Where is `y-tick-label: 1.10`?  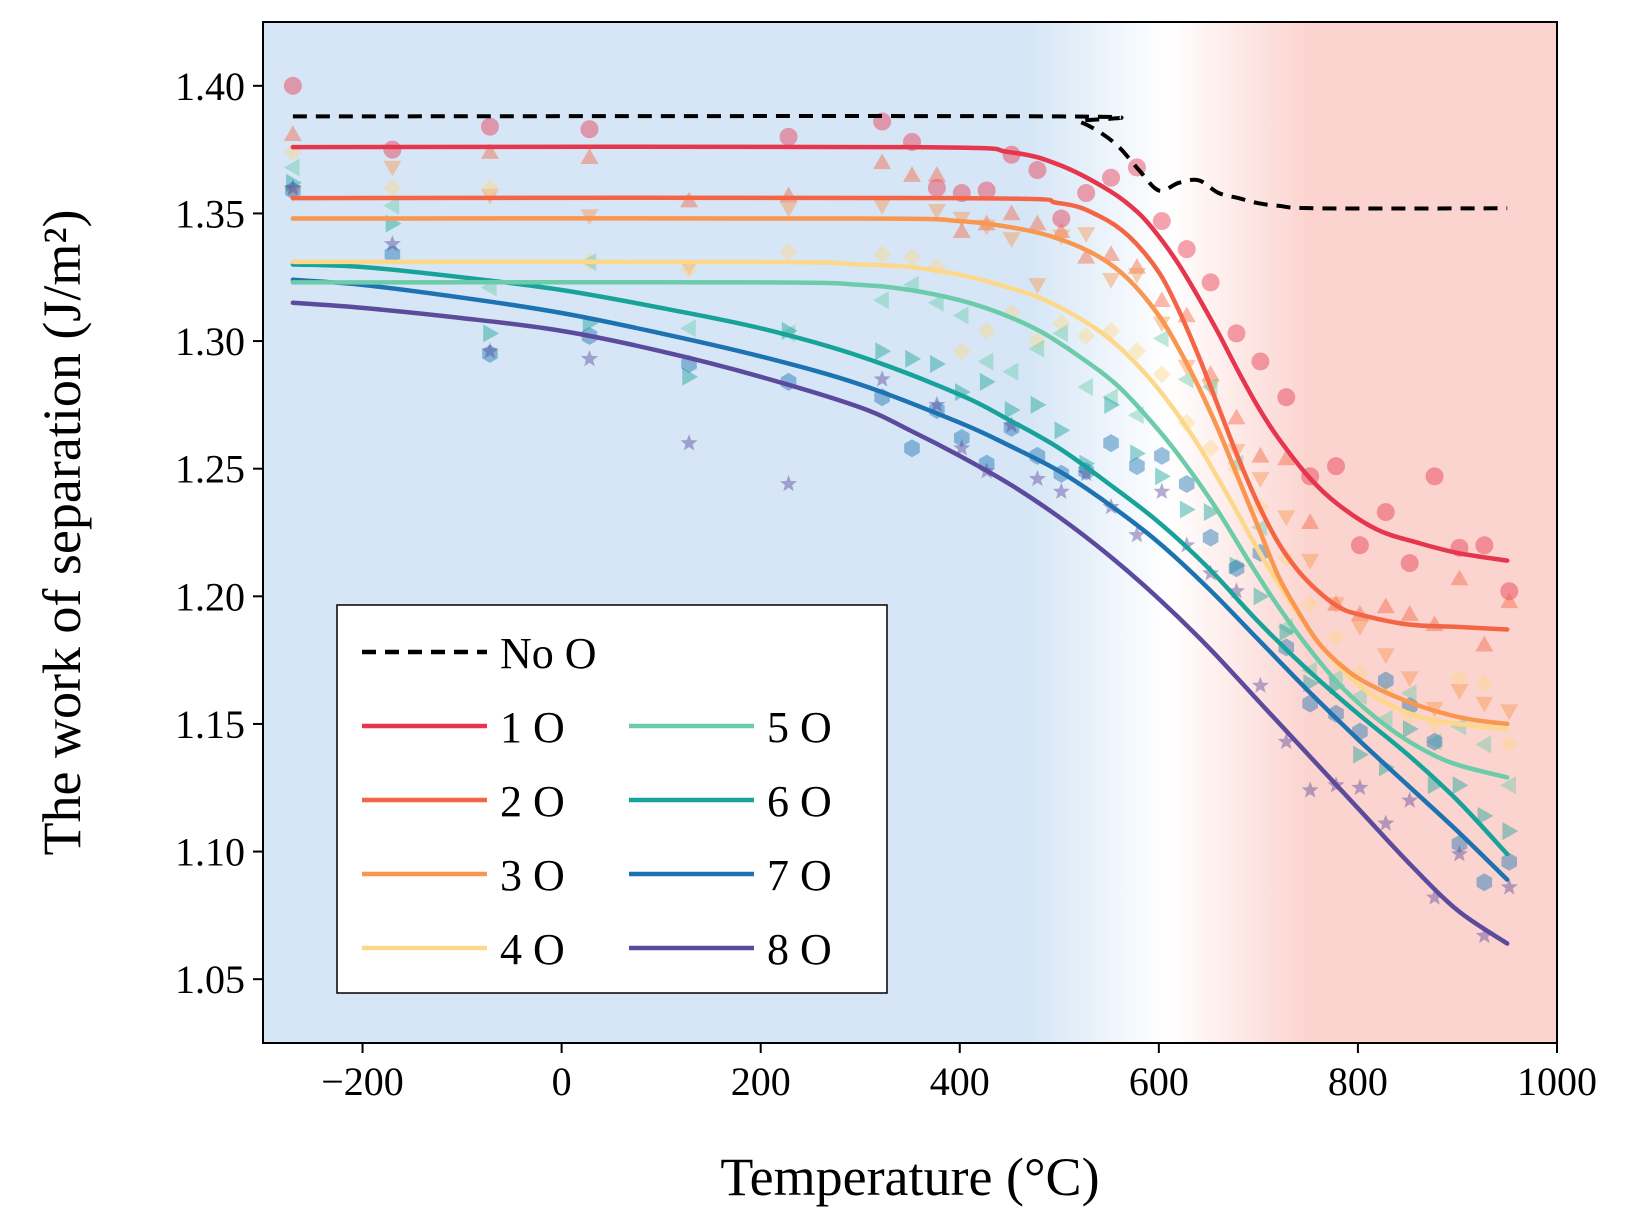
y-tick-label: 1.10 is located at coordinates (210, 852).